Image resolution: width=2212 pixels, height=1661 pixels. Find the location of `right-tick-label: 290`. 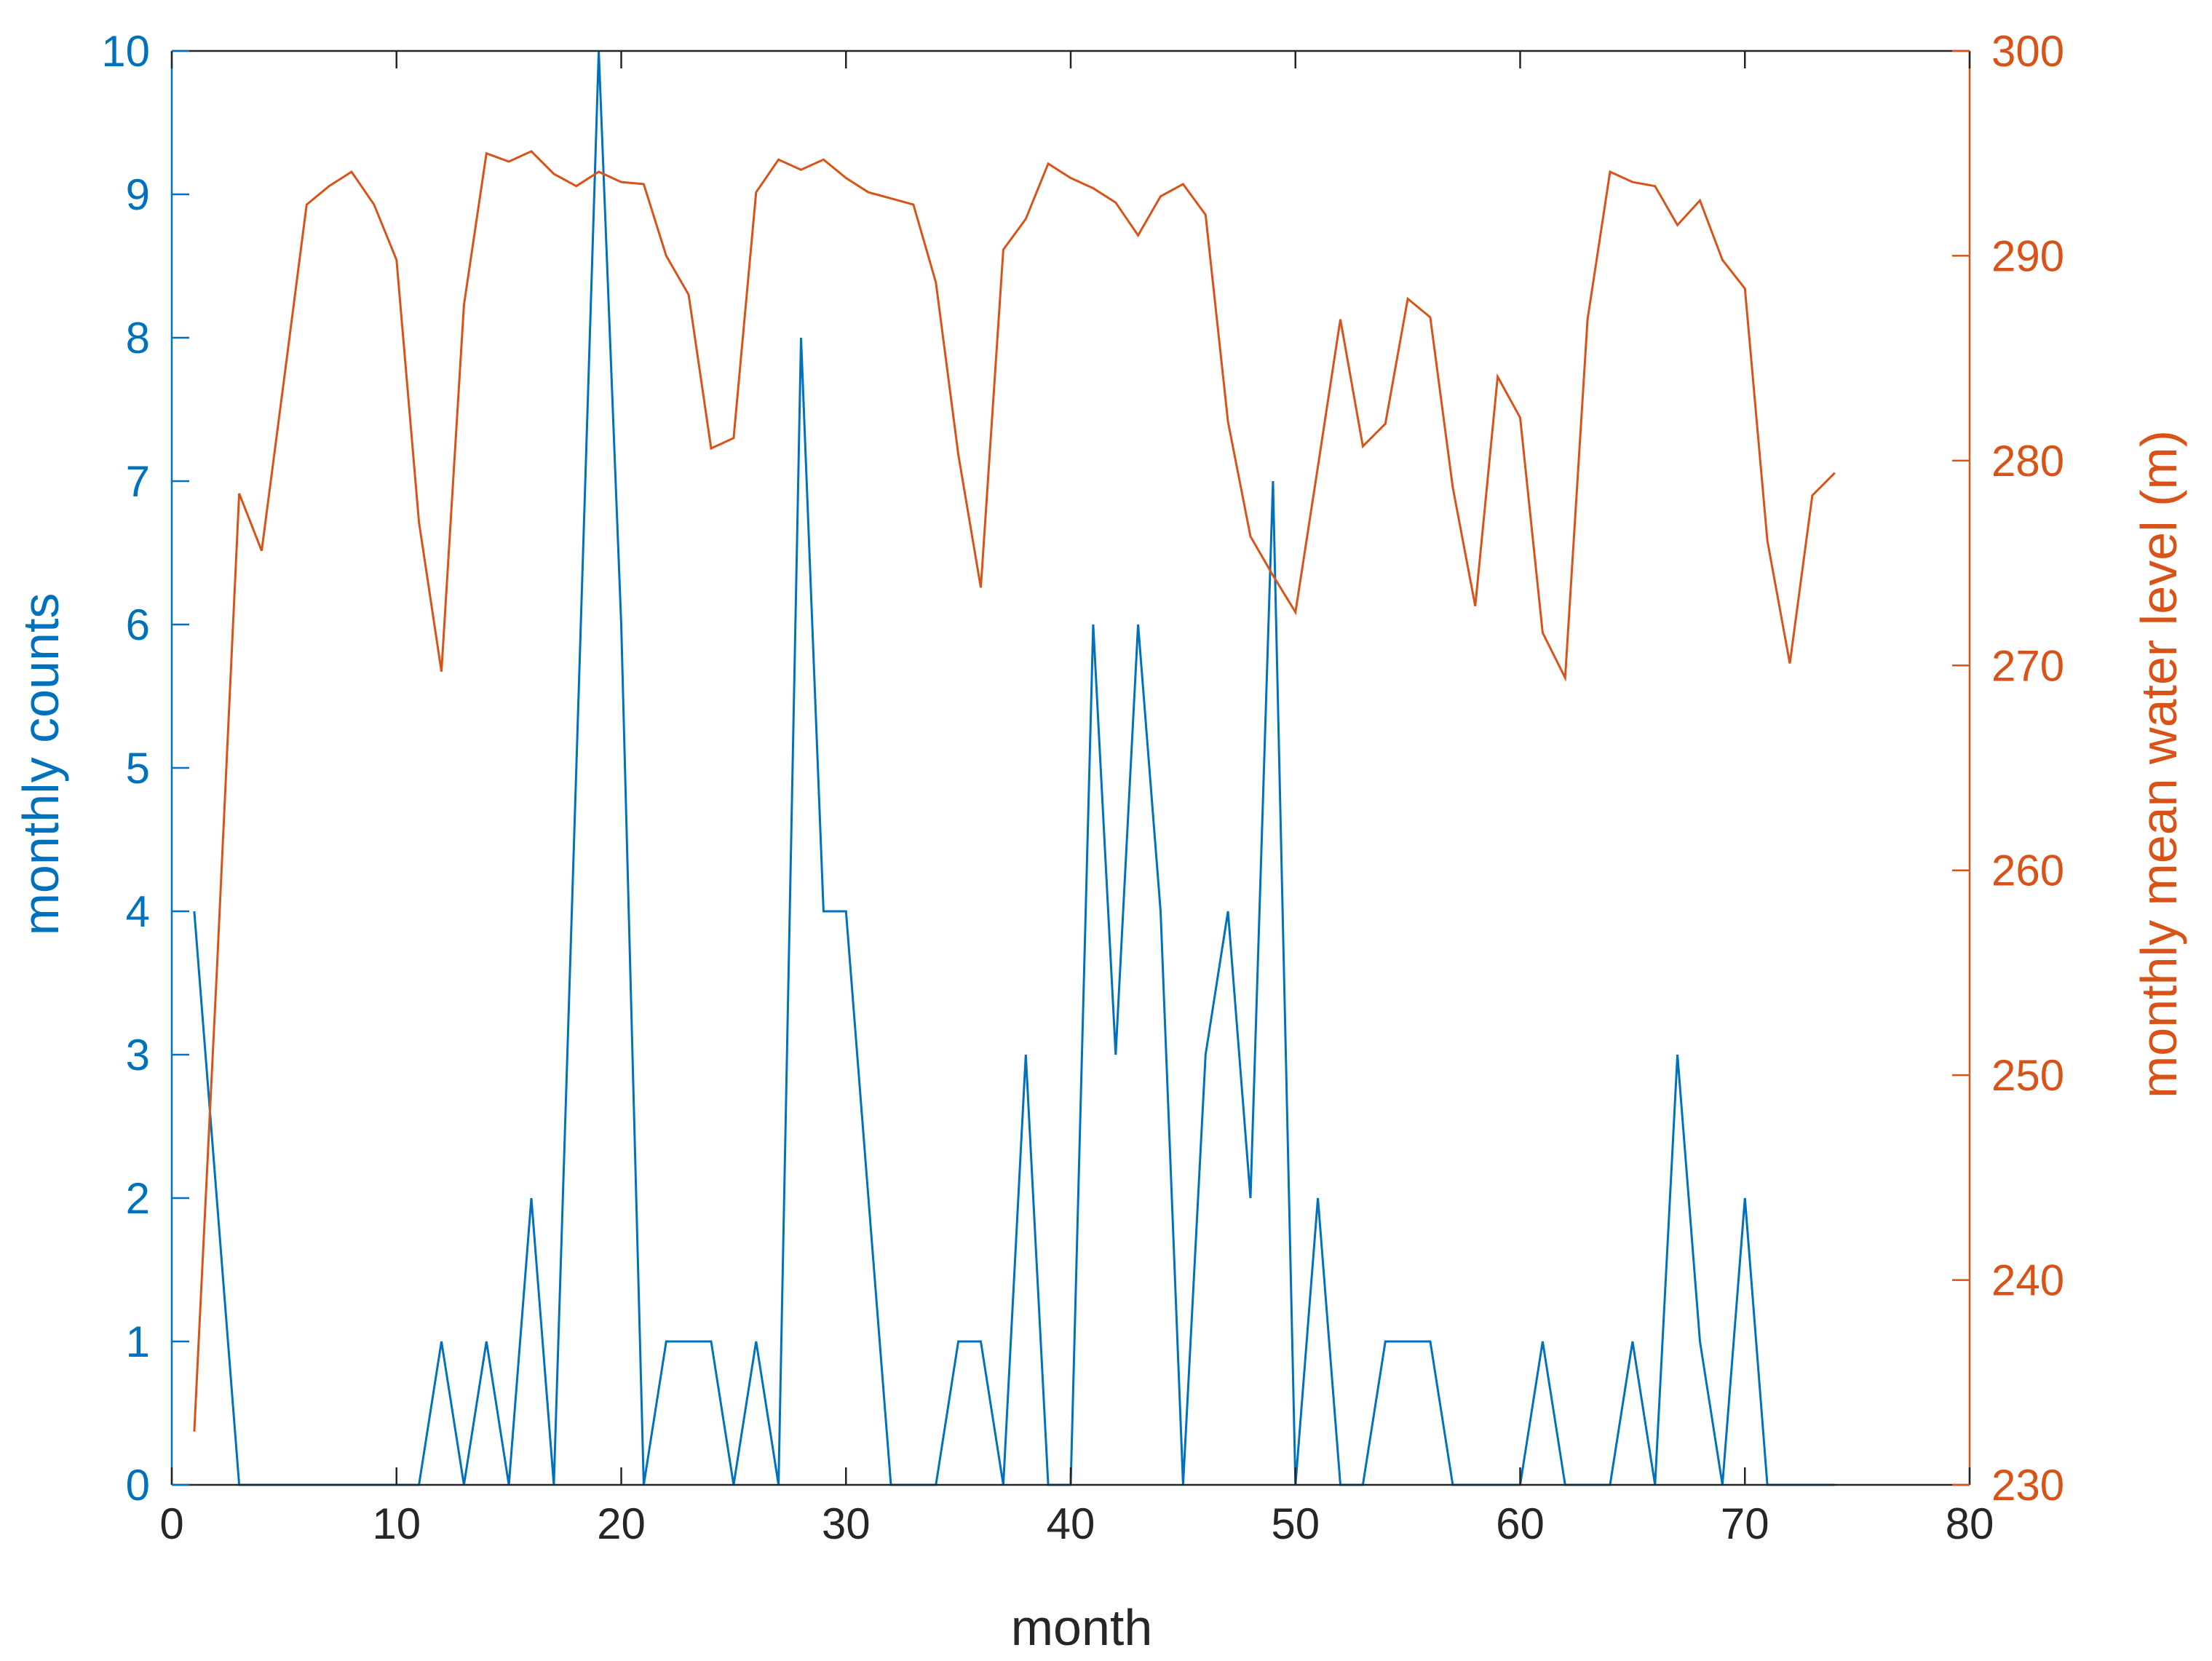

right-tick-label: 290 is located at coordinates (2027, 255).